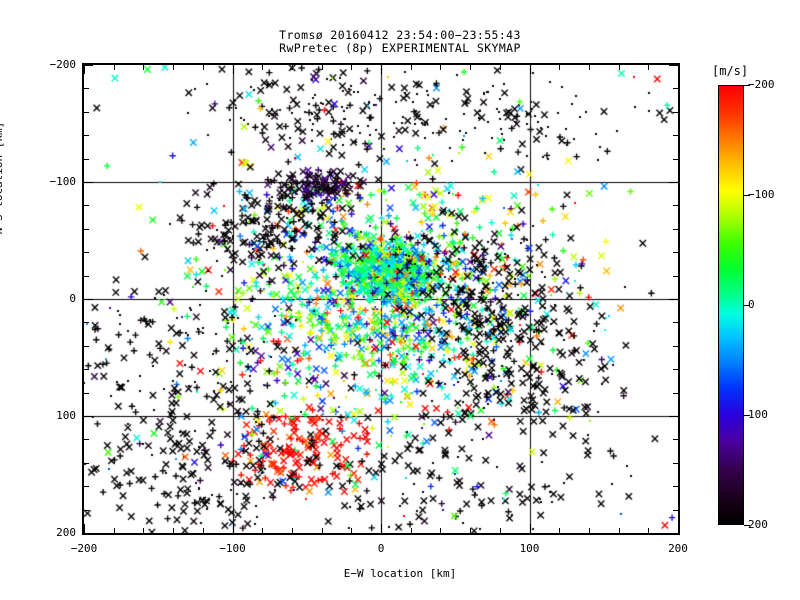 Image resolution: width=800 pixels, height=600 pixels. What do you see at coordinates (2, 178) in the screenshot?
I see `y-axis-title: N−S location [km]` at bounding box center [2, 178].